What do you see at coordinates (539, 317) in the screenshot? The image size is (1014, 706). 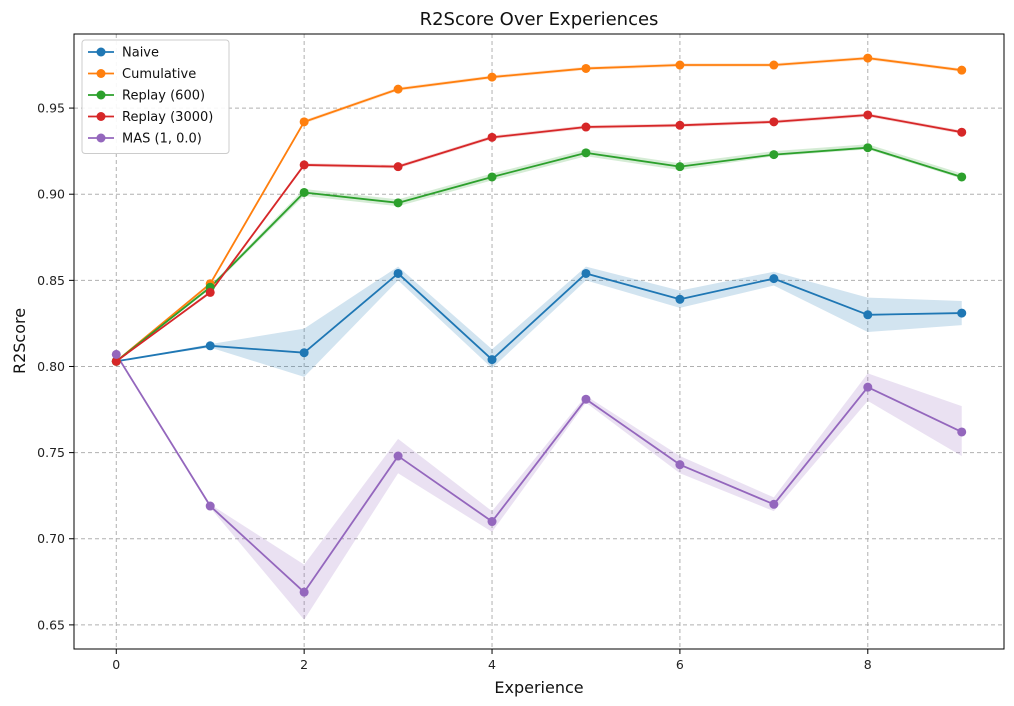 I see `series-line-naive` at bounding box center [539, 317].